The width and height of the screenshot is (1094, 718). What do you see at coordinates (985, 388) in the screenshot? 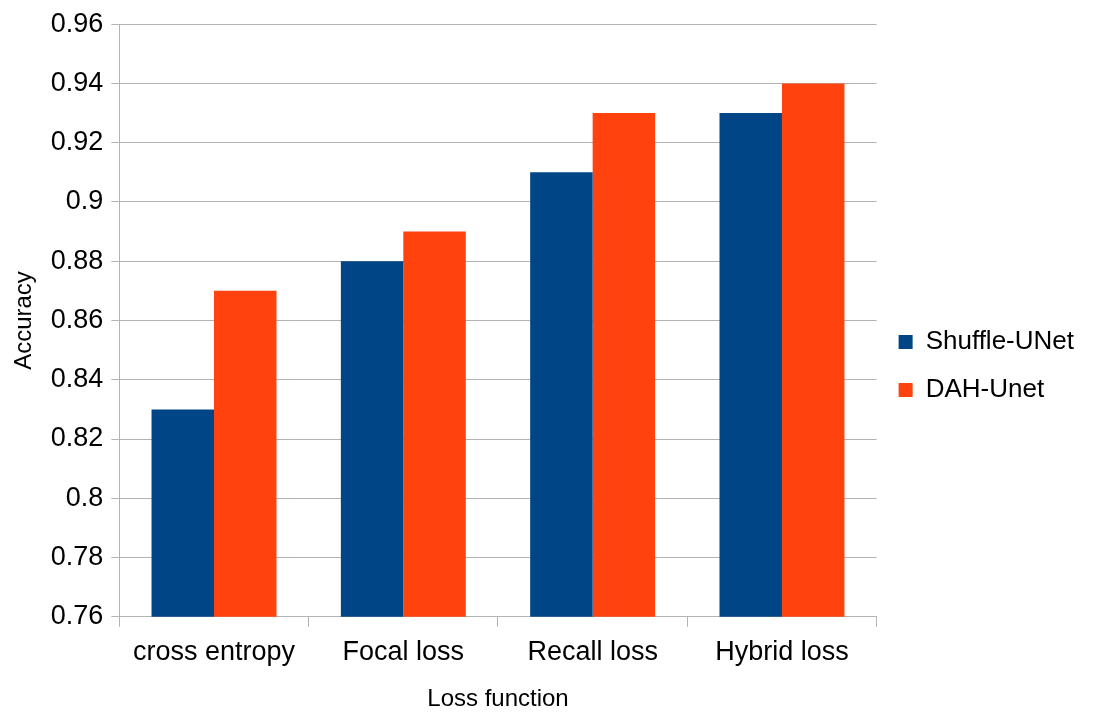
I see `legend-label: DAH-Unet` at bounding box center [985, 388].